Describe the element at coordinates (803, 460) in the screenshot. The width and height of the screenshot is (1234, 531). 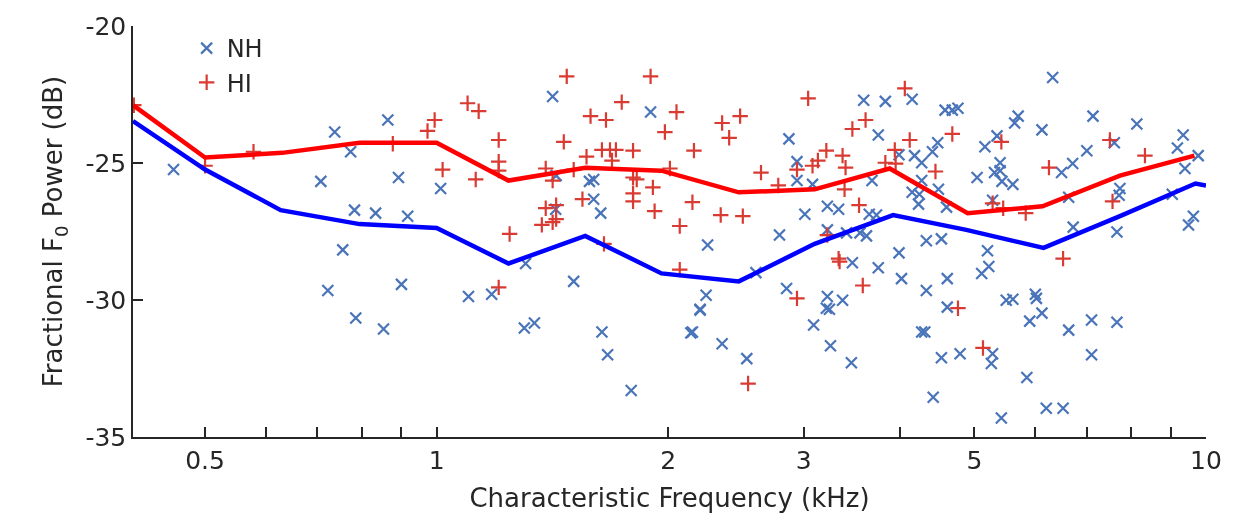
I see `x-tick-label: 3` at that location.